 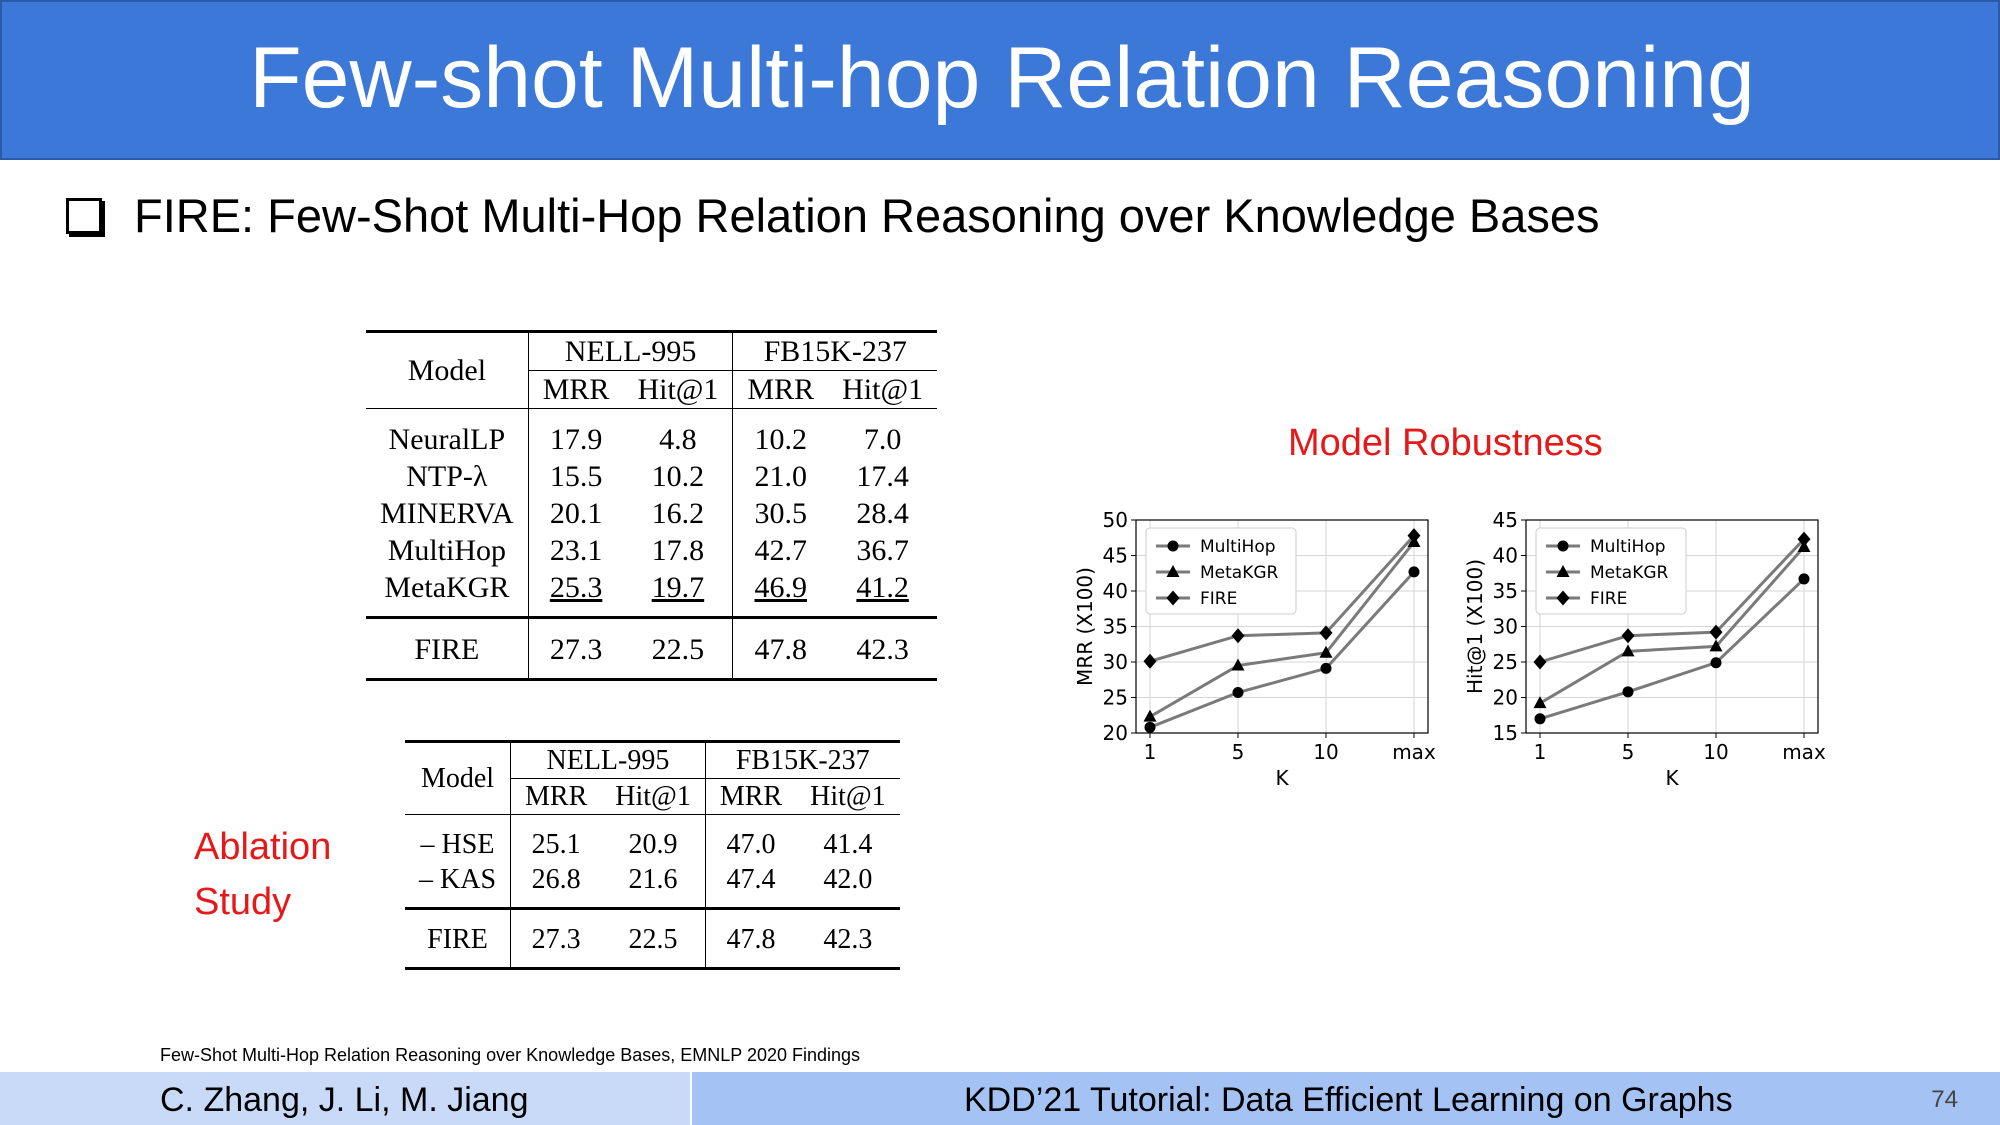 What do you see at coordinates (882, 476) in the screenshot?
I see `cell: 17.4` at bounding box center [882, 476].